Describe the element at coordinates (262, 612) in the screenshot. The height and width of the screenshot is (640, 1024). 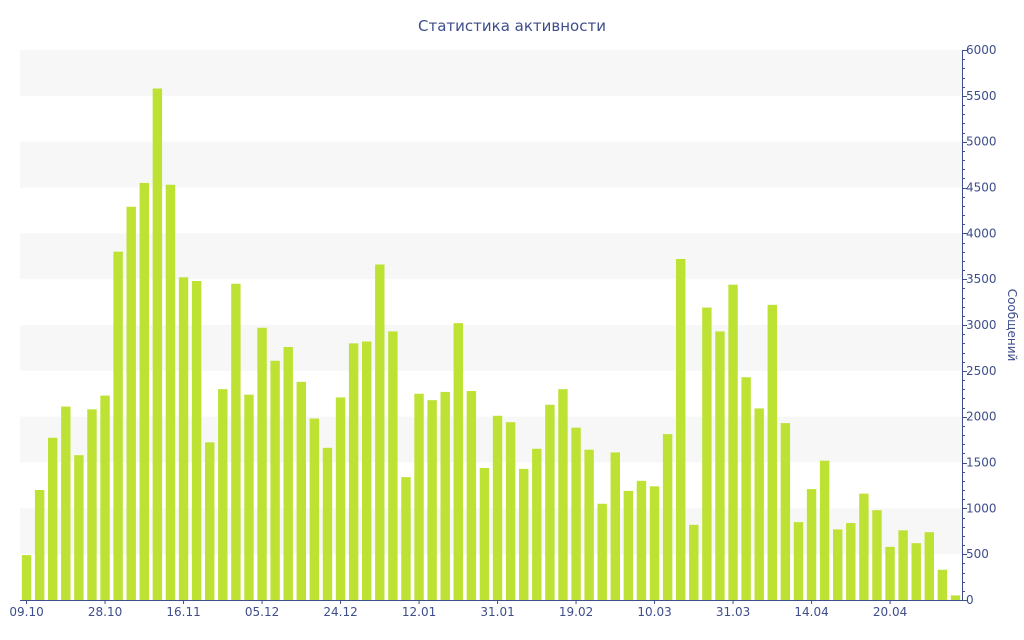
I see `x-tick-label: 05.12` at that location.